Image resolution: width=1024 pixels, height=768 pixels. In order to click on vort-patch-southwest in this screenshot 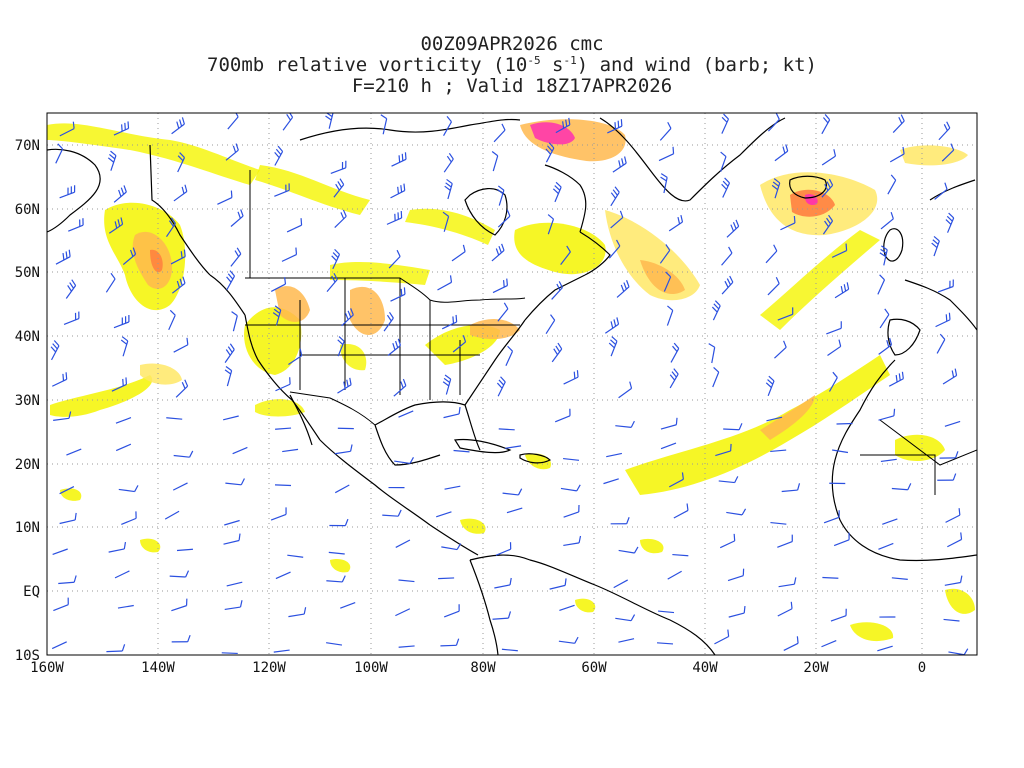, I will do `click(353, 357)`.